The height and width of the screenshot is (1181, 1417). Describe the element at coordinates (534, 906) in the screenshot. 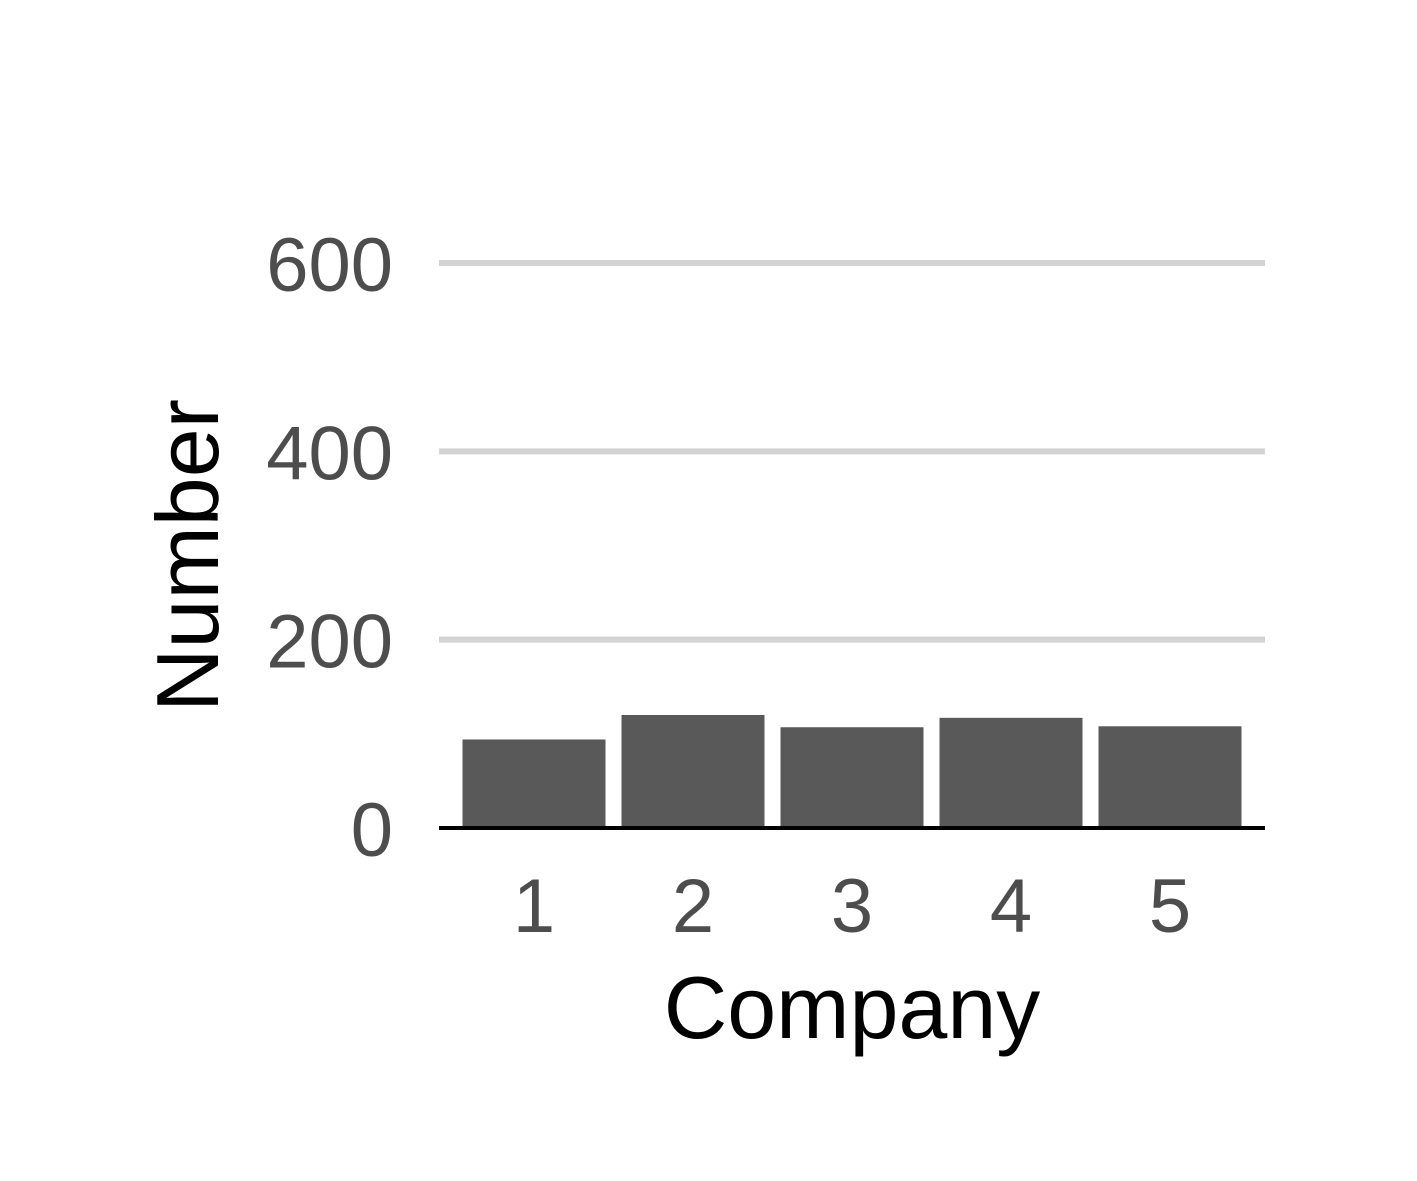

I see `x-tick-label: 1` at that location.